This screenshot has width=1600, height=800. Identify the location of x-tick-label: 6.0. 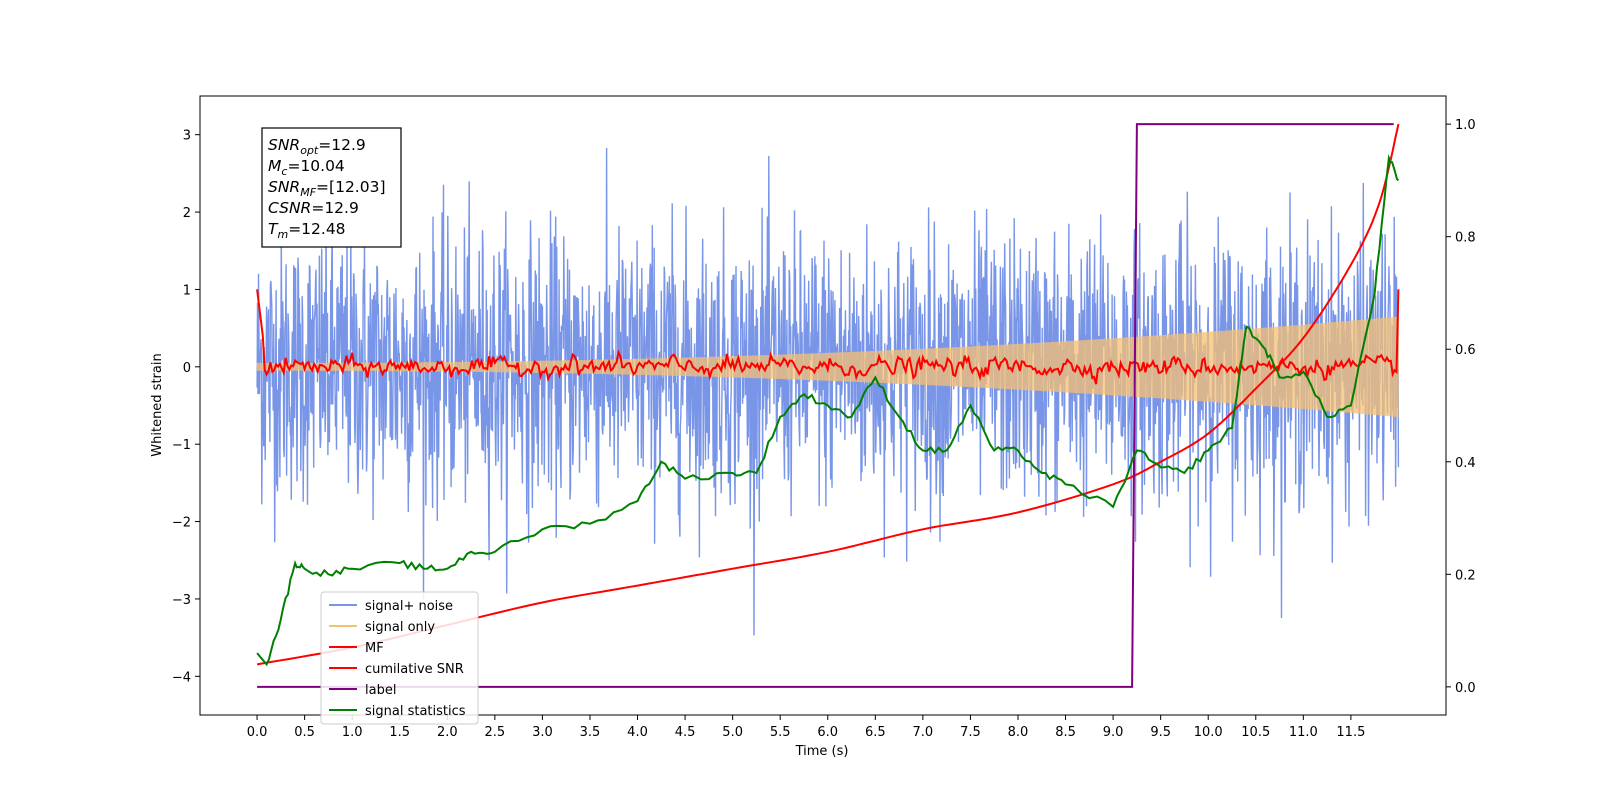
(827, 732).